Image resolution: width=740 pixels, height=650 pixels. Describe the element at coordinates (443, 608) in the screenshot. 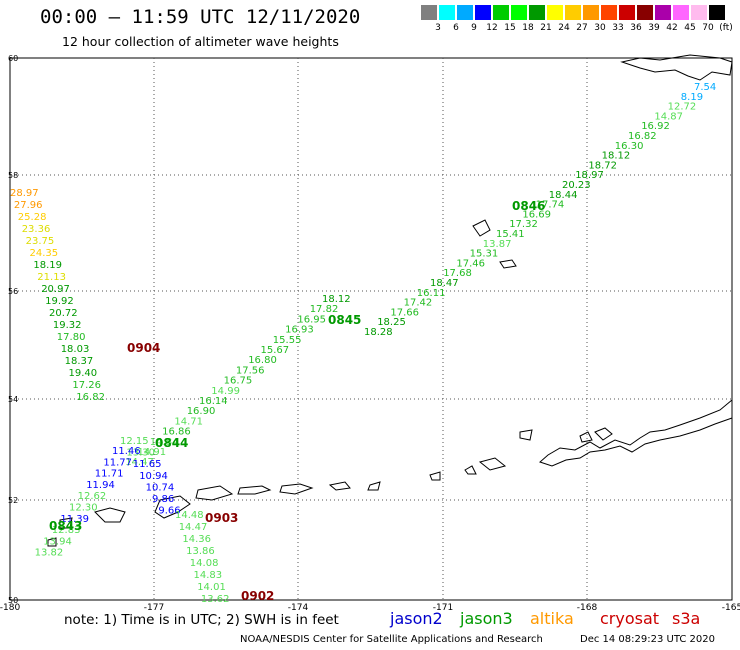

I see `lon-label: -171` at that location.